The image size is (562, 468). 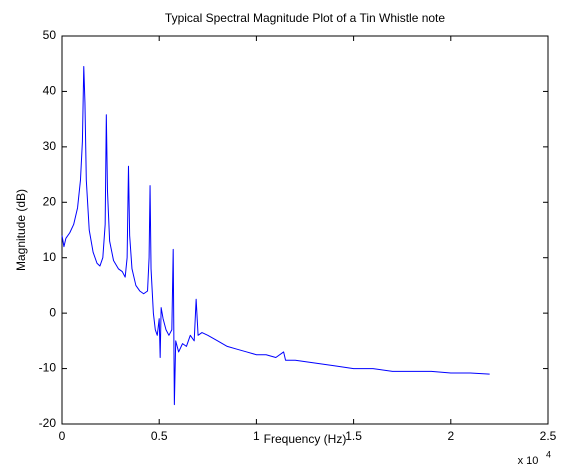 What do you see at coordinates (21, 230) in the screenshot?
I see `y-axis-label: Magnitude (dB)` at bounding box center [21, 230].